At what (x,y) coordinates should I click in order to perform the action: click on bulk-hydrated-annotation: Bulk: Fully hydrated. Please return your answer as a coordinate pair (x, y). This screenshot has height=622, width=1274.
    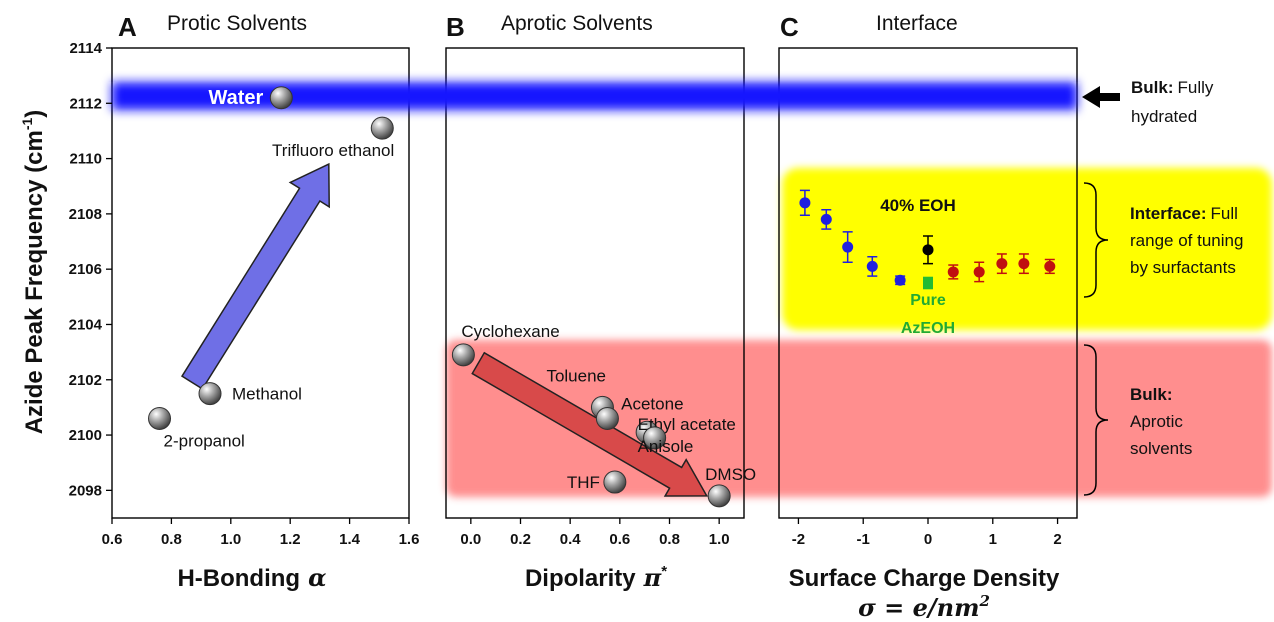
    Looking at the image, I should click on (1148, 102).